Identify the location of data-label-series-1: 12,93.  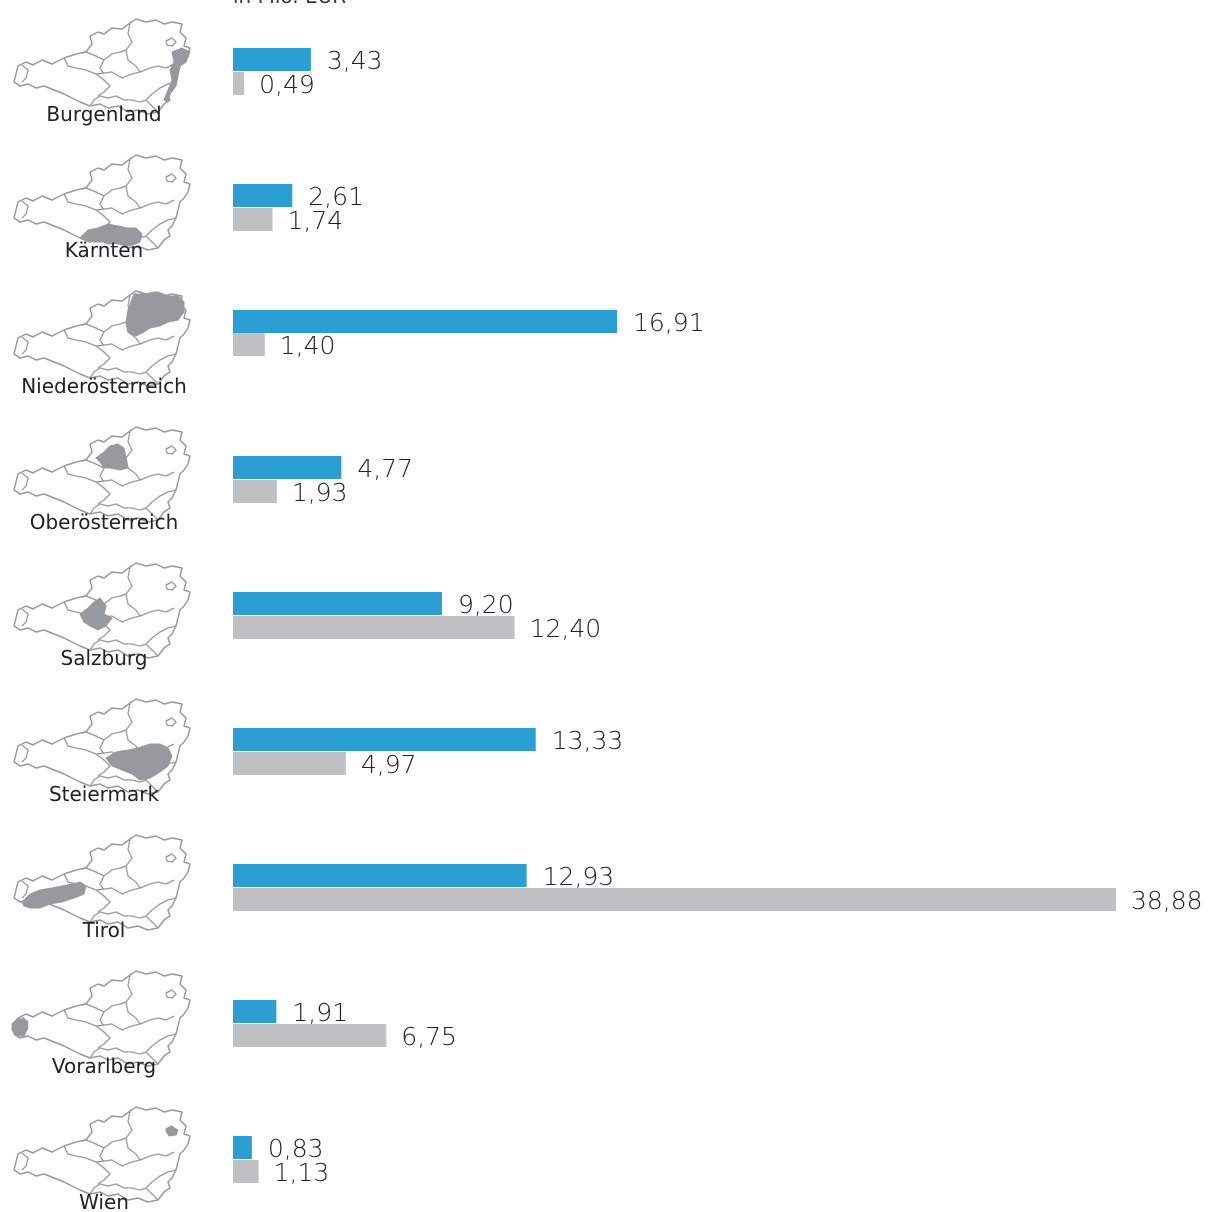
(579, 876).